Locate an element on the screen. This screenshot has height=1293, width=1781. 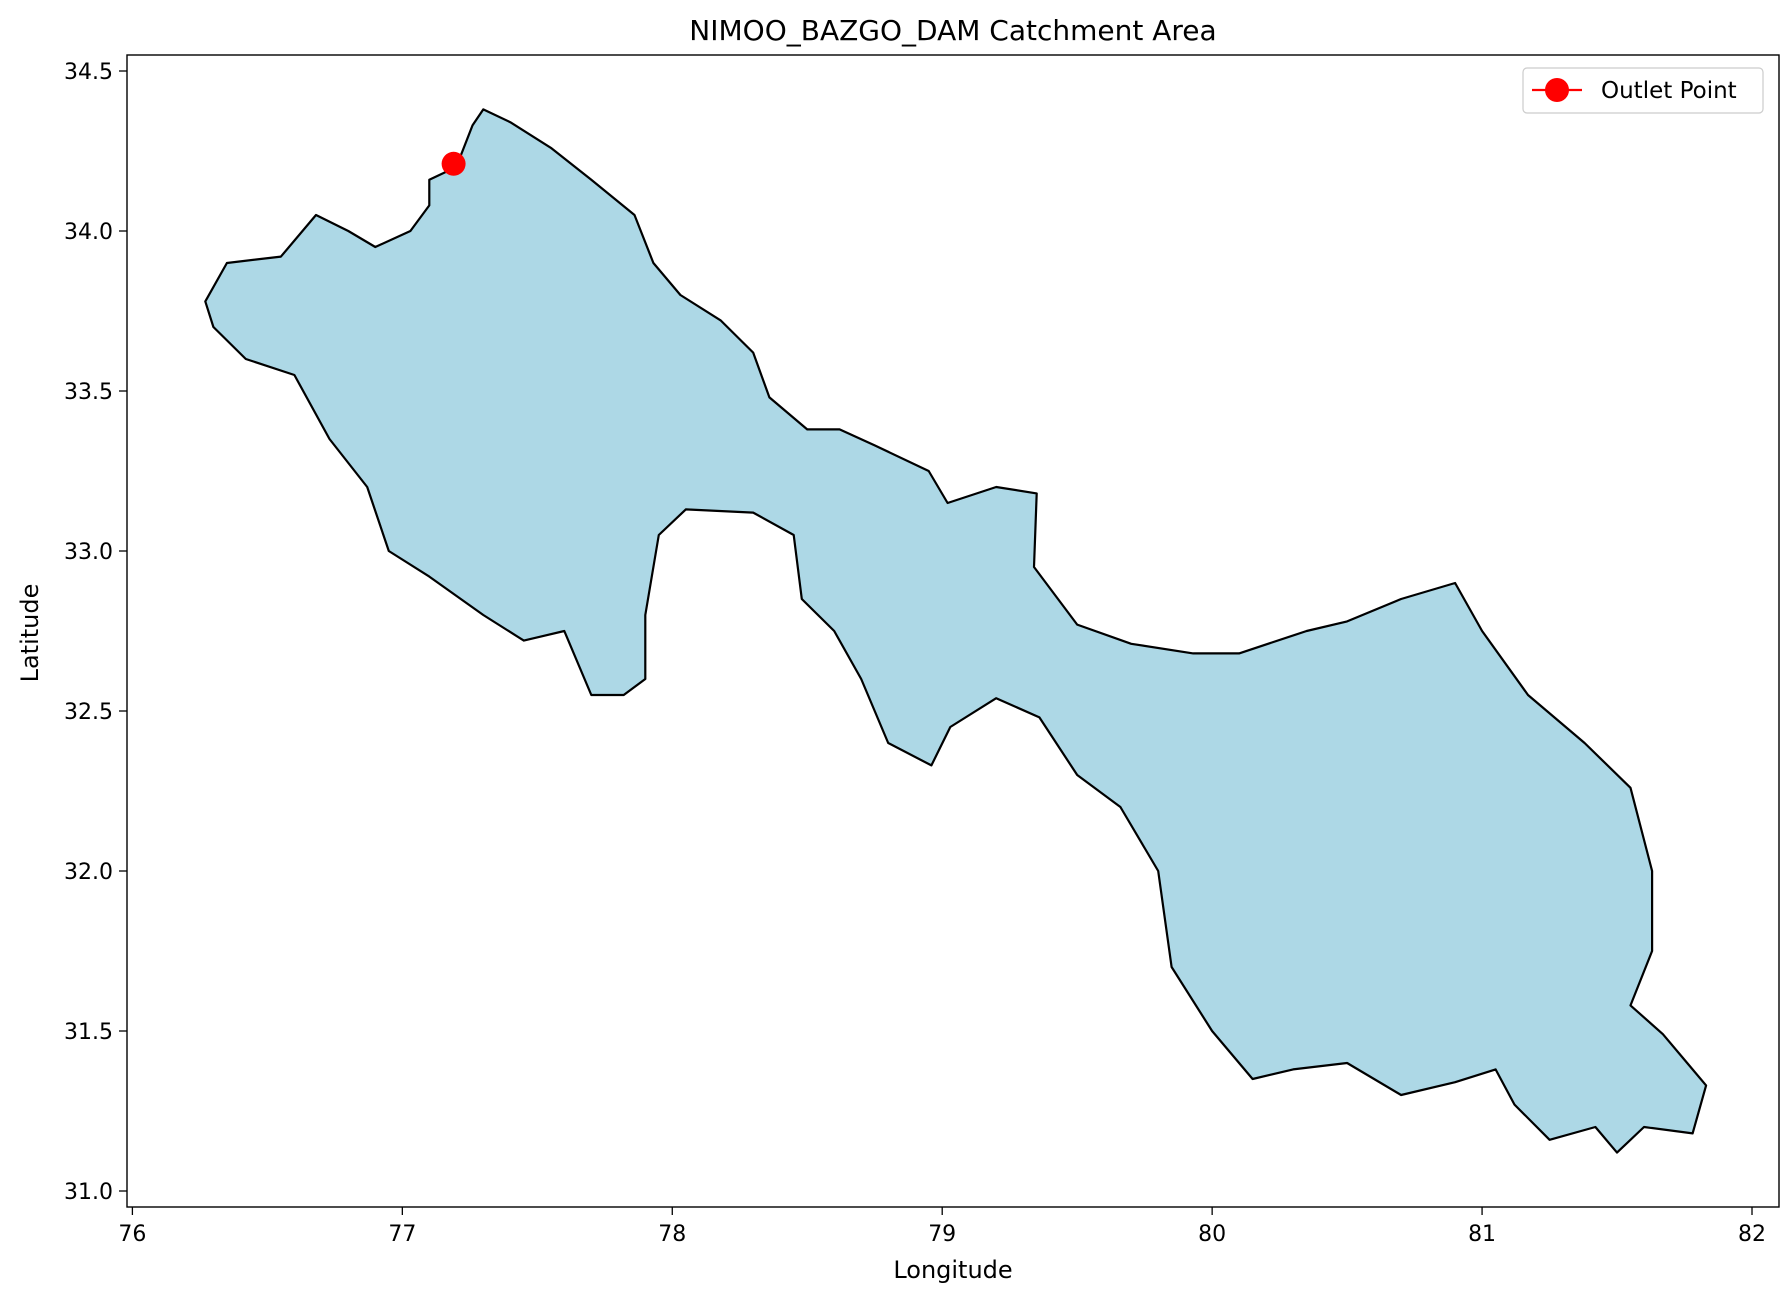
outlet-point-marker is located at coordinates (453, 163).